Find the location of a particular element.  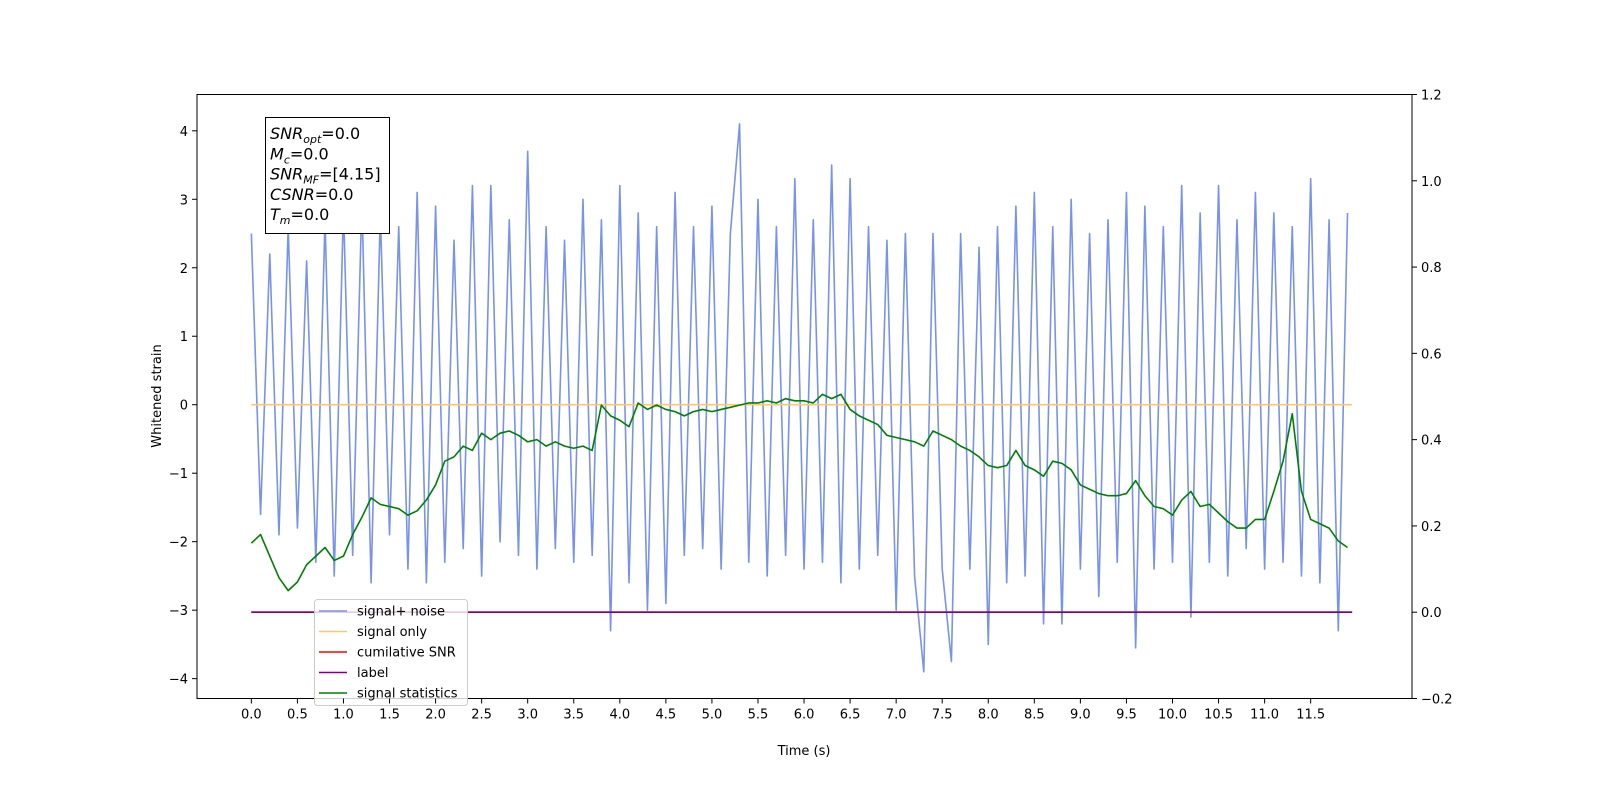

legend-frame is located at coordinates (391, 652).